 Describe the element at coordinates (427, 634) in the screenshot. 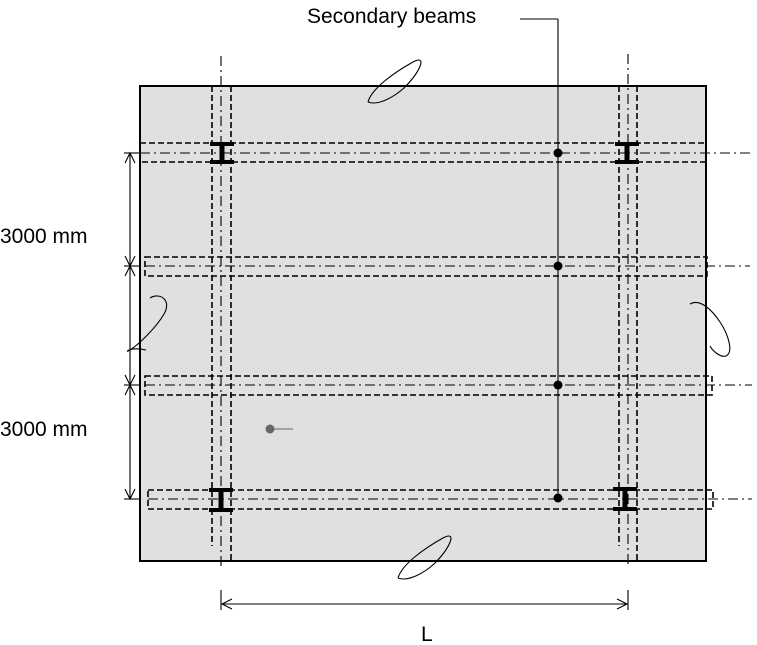

I see `span-length-label: L` at that location.